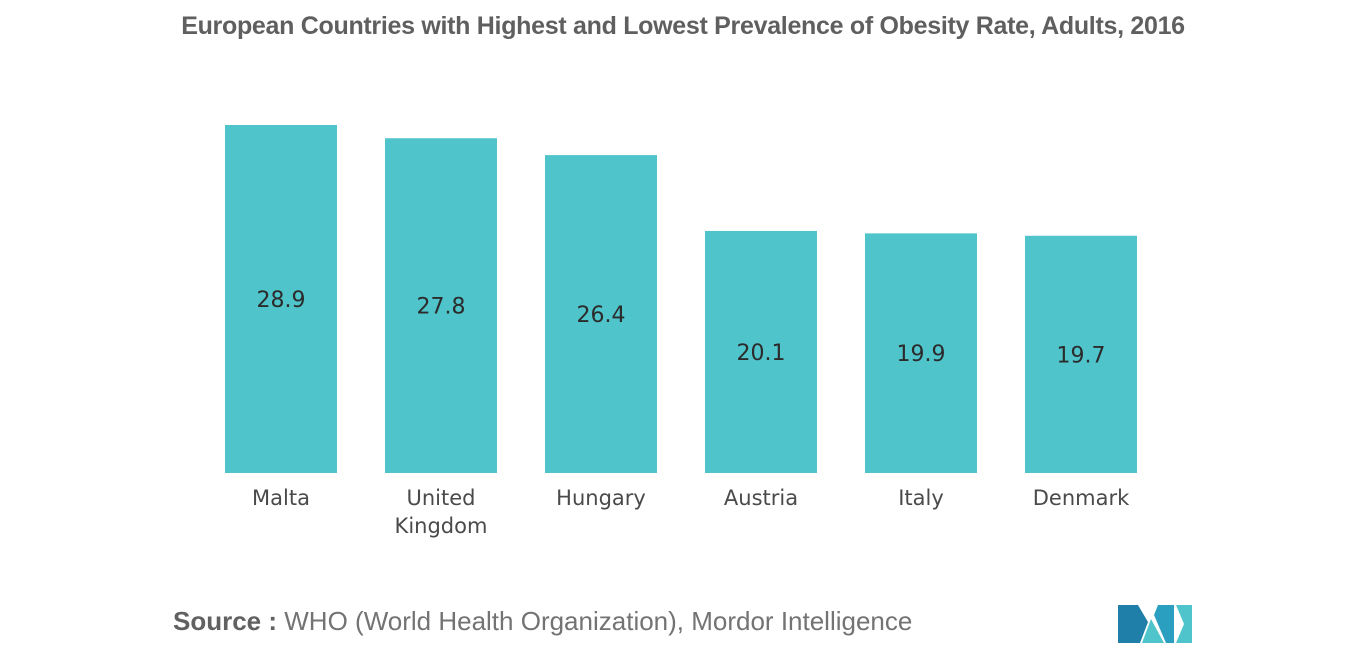 The image size is (1366, 655). I want to click on value-label-2: 26.4, so click(601, 315).